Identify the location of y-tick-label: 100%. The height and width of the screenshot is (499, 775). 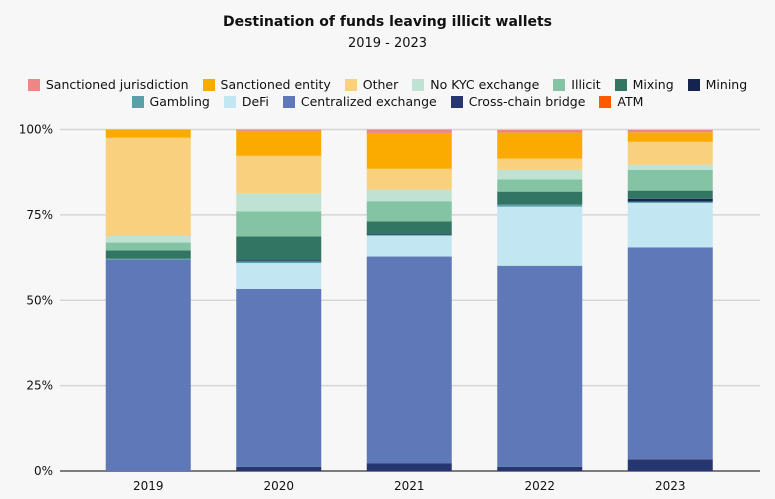
(36, 130).